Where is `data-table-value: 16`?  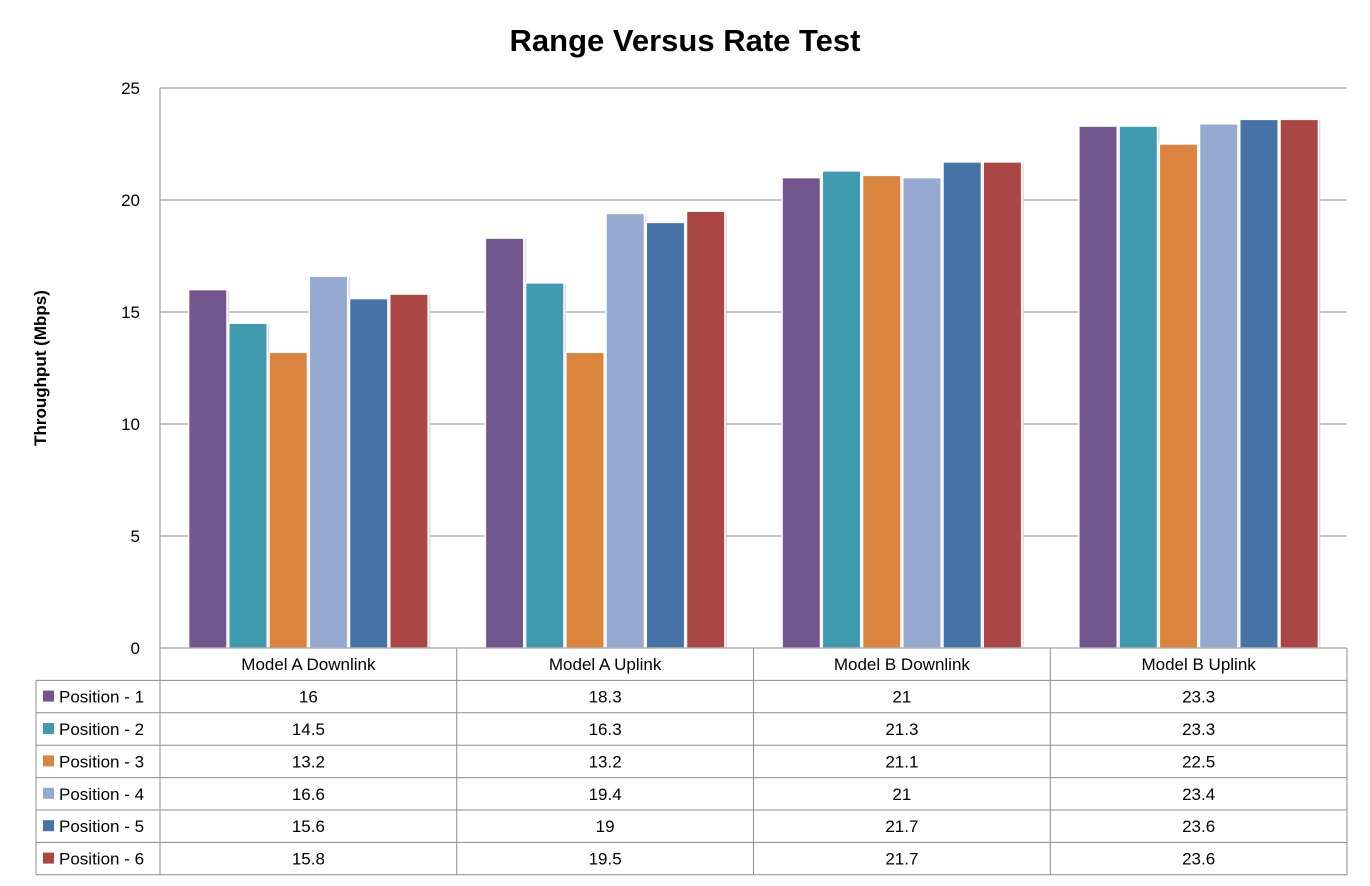
data-table-value: 16 is located at coordinates (308, 697).